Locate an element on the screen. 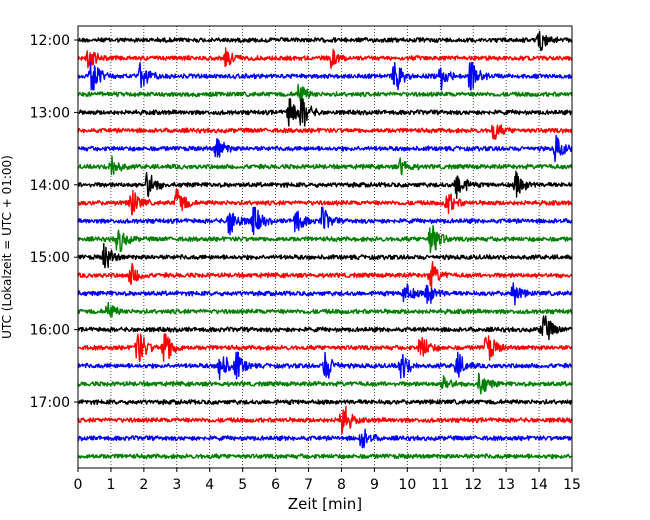 This screenshot has height=520, width=650. x-tick-label: 5 is located at coordinates (242, 485).